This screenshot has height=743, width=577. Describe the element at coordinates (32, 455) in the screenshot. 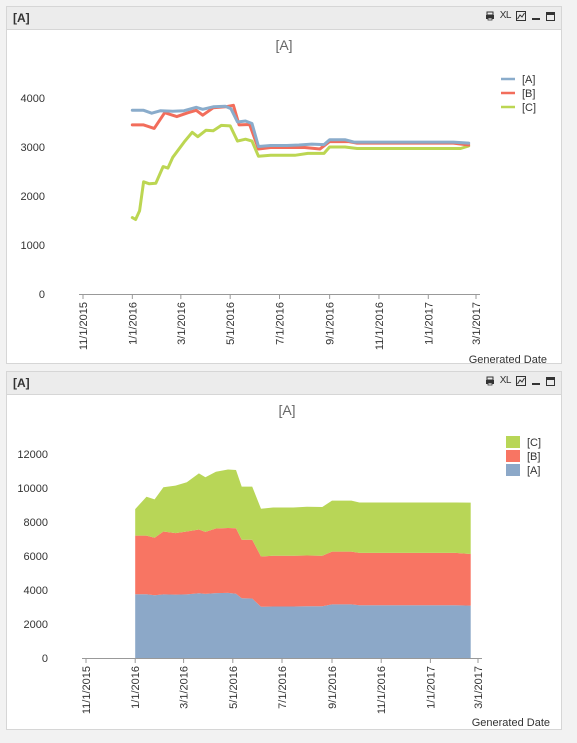

I see `y-tick-label: 12000` at that location.